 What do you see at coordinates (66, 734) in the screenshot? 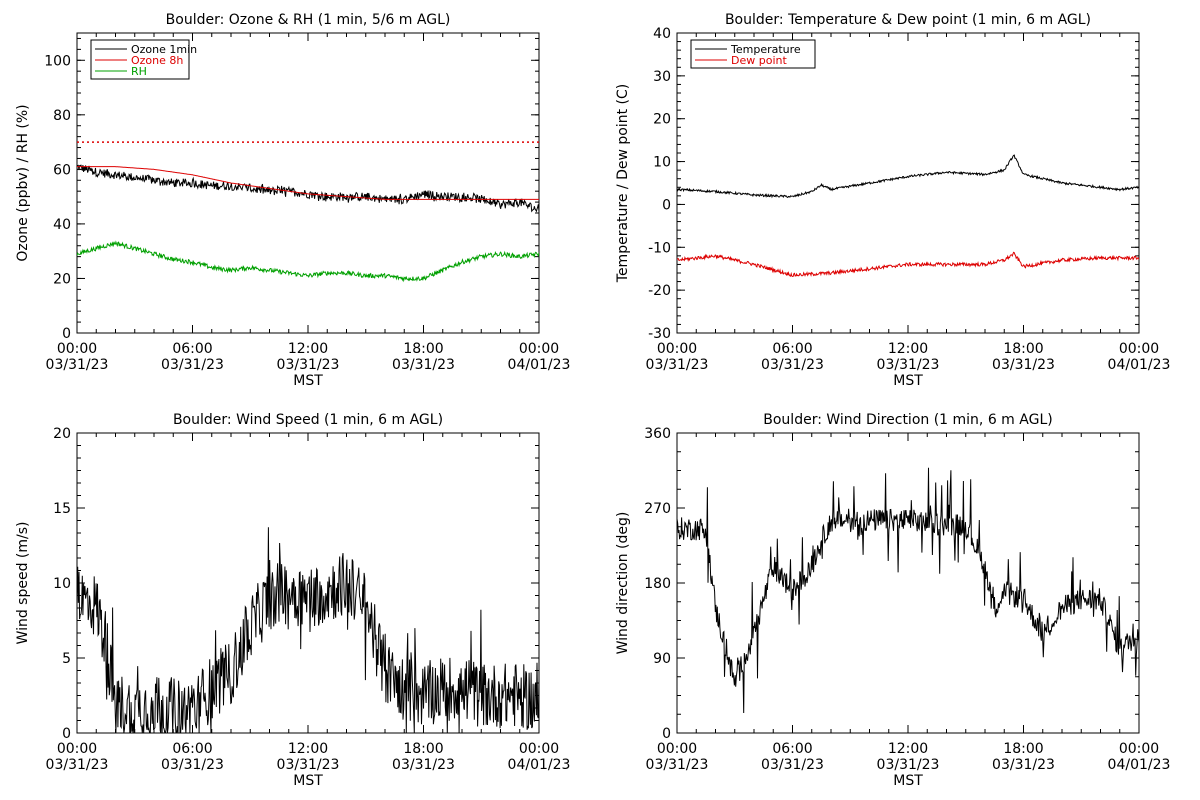
I see `wspd-ytick-label: 0` at bounding box center [66, 734].